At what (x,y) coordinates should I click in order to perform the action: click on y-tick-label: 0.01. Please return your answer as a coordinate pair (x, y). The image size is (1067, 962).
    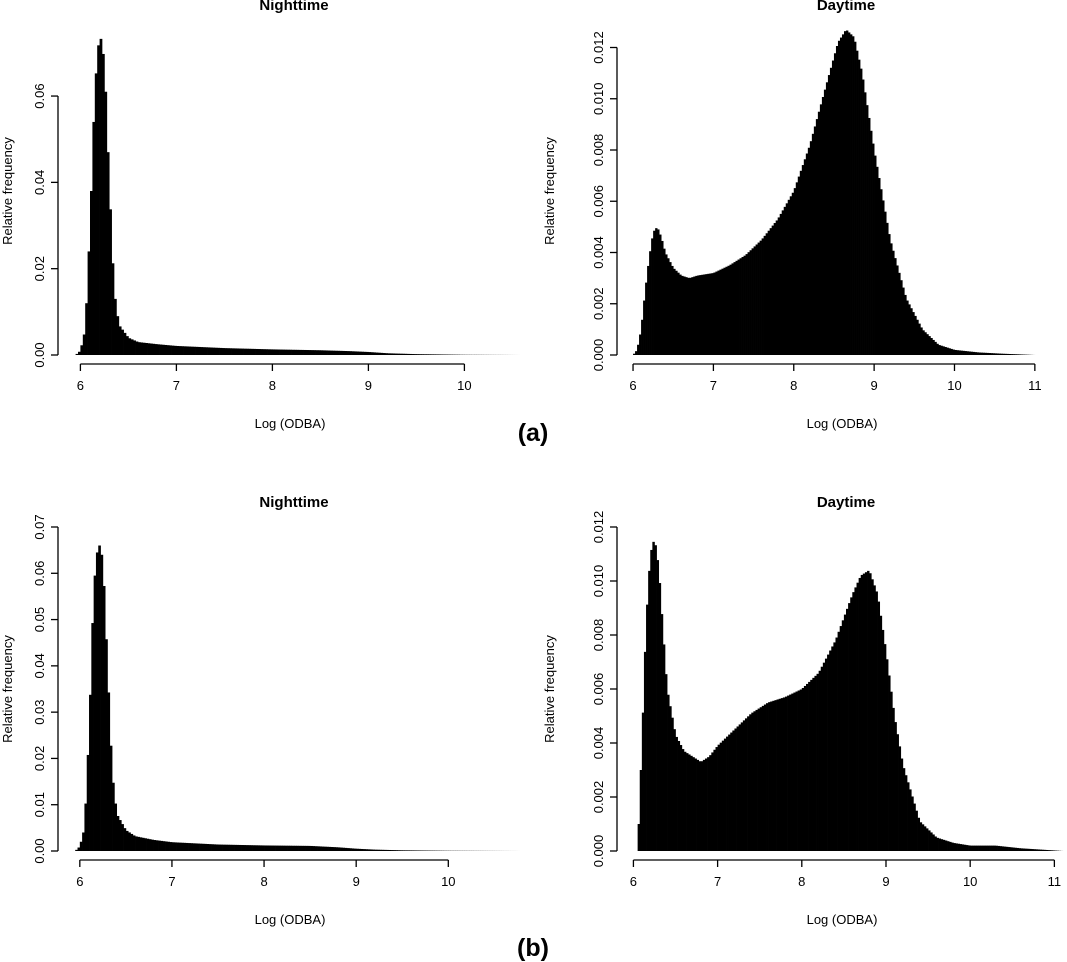
    Looking at the image, I should click on (39, 804).